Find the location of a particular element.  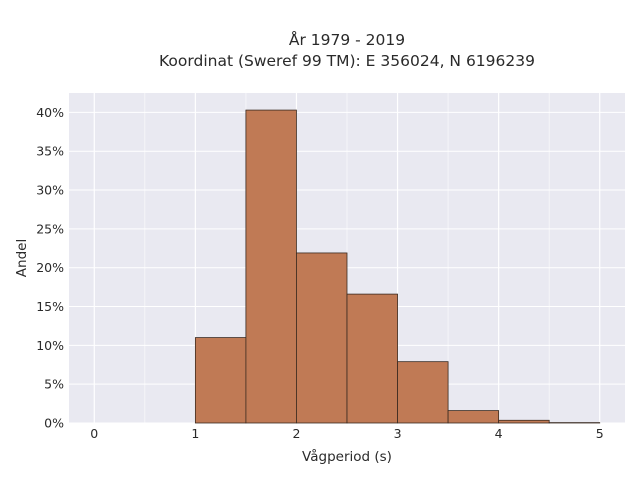

x-tick-label: 4 is located at coordinates (499, 433).